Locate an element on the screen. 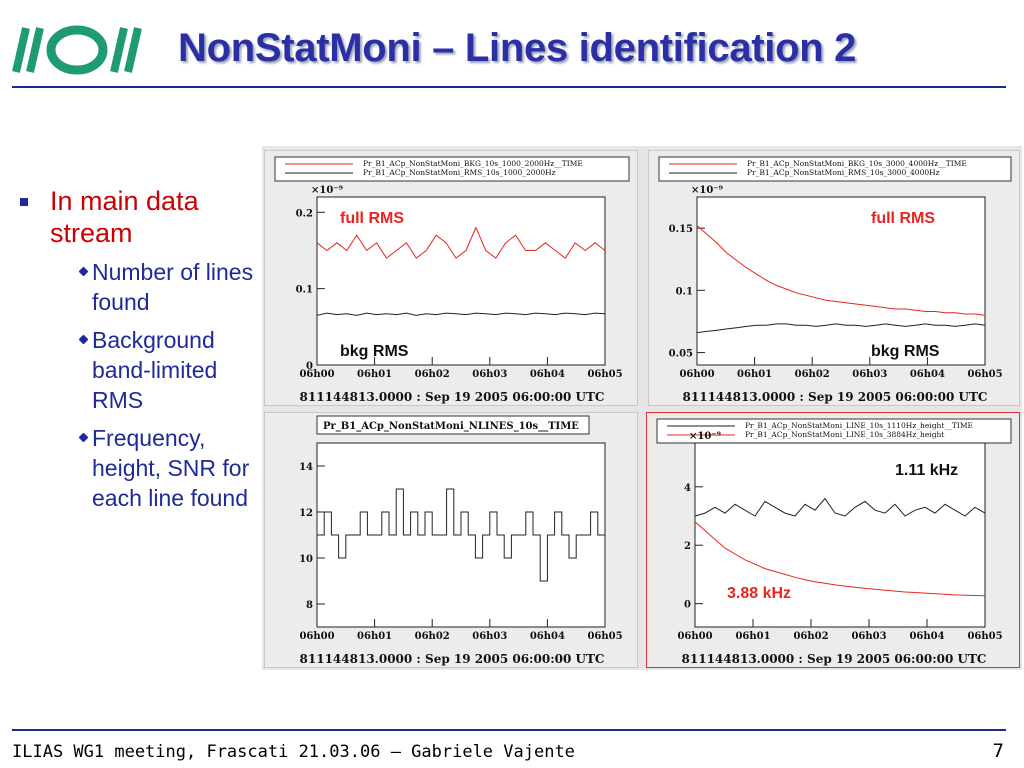 This screenshot has height=768, width=1024. bullet-sub: Background band-limited RMS is located at coordinates (140, 370).